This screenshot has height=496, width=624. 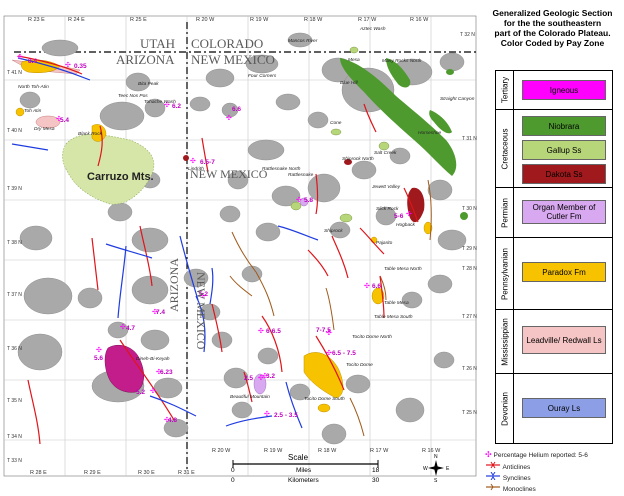 I want to click on legend-synclines: Synclines, so click(x=508, y=476).